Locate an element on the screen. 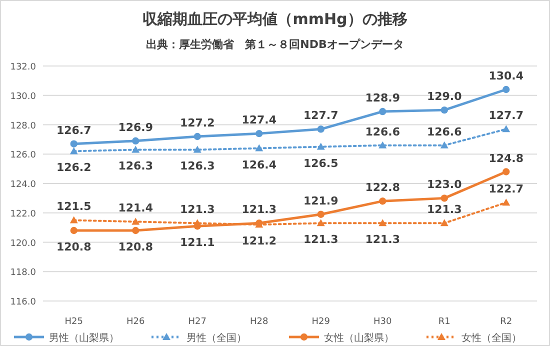 Image resolution: width=550 pixels, height=346 pixels. data-label: 126.2 is located at coordinates (74, 167).